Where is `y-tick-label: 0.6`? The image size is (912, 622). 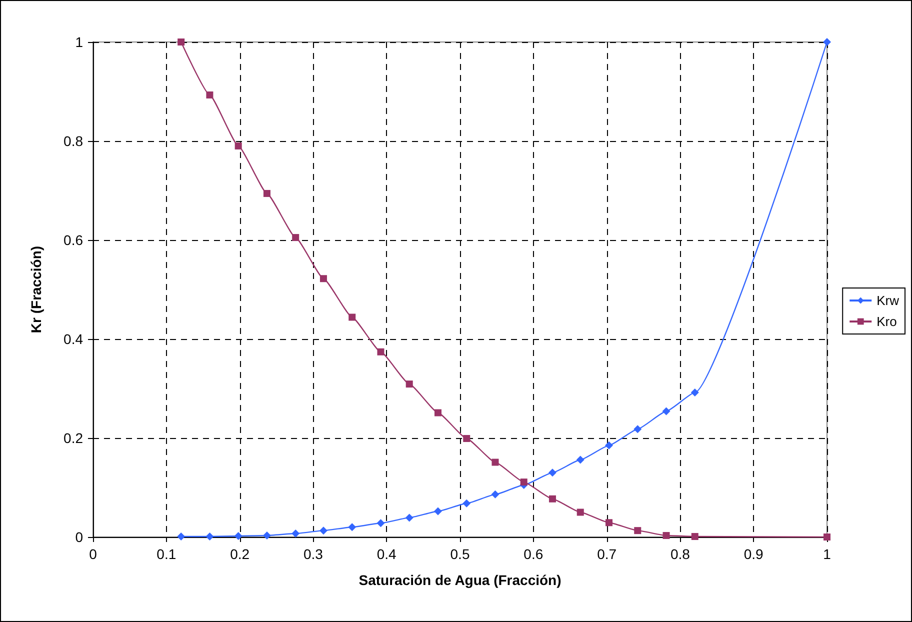
y-tick-label: 0.6 is located at coordinates (74, 240).